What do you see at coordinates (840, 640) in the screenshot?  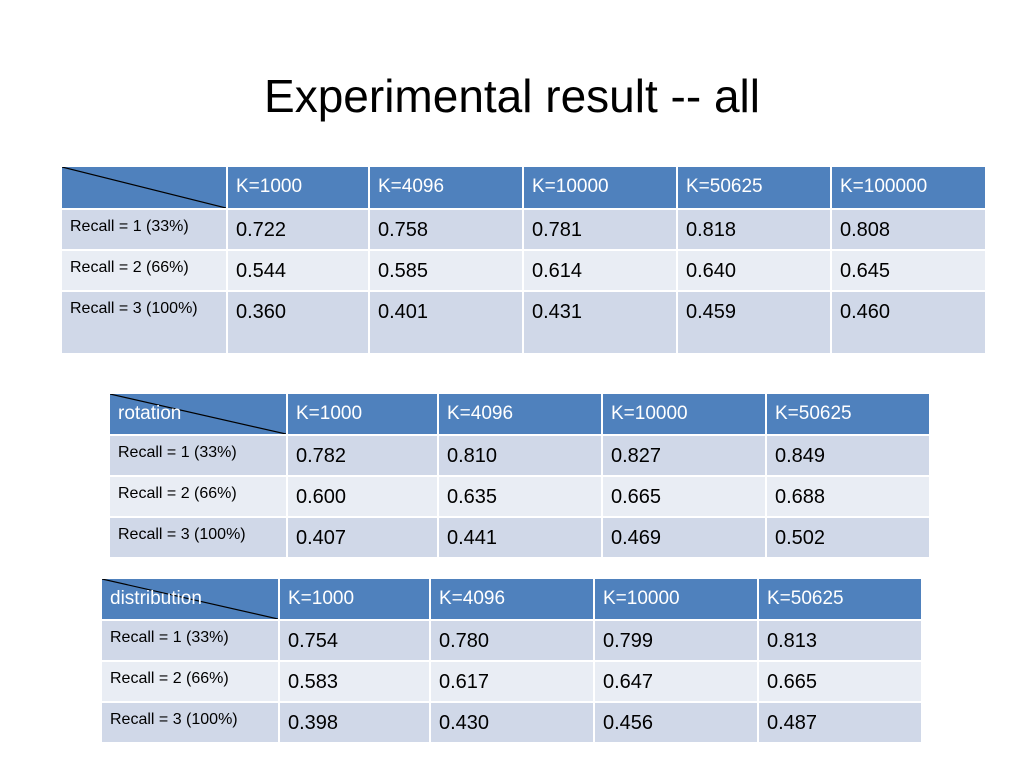 I see `table-cell: 0.813` at bounding box center [840, 640].